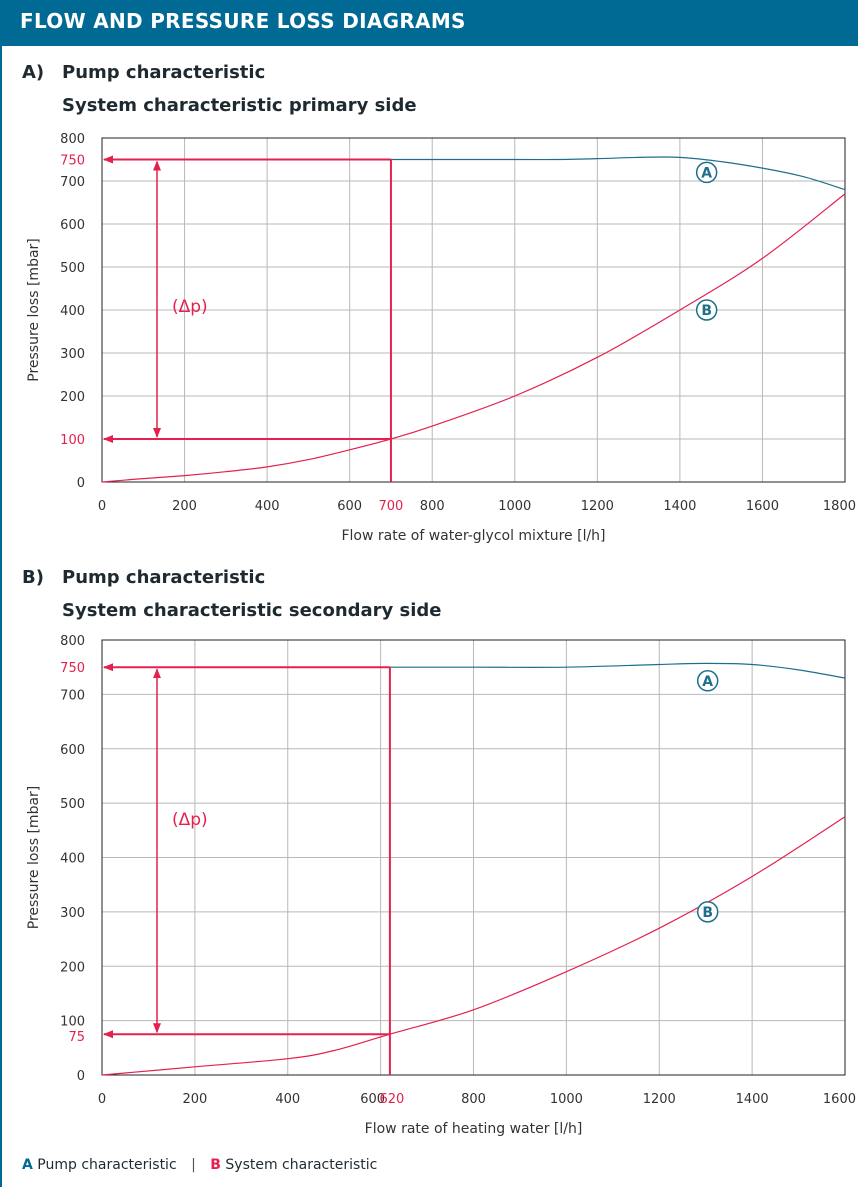  What do you see at coordinates (33, 72) in the screenshot?
I see `section-a-letter: A)` at bounding box center [33, 72].